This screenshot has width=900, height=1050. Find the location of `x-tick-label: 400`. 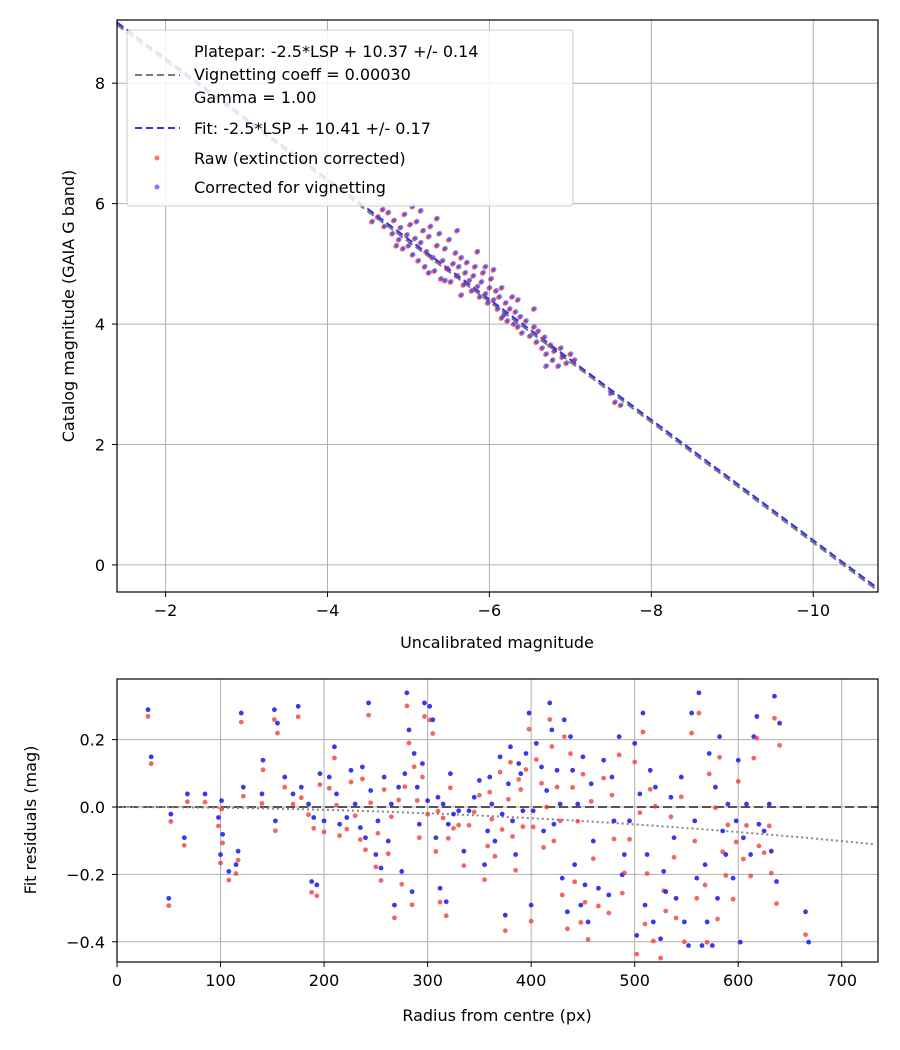

x-tick-label: 400 is located at coordinates (531, 980).